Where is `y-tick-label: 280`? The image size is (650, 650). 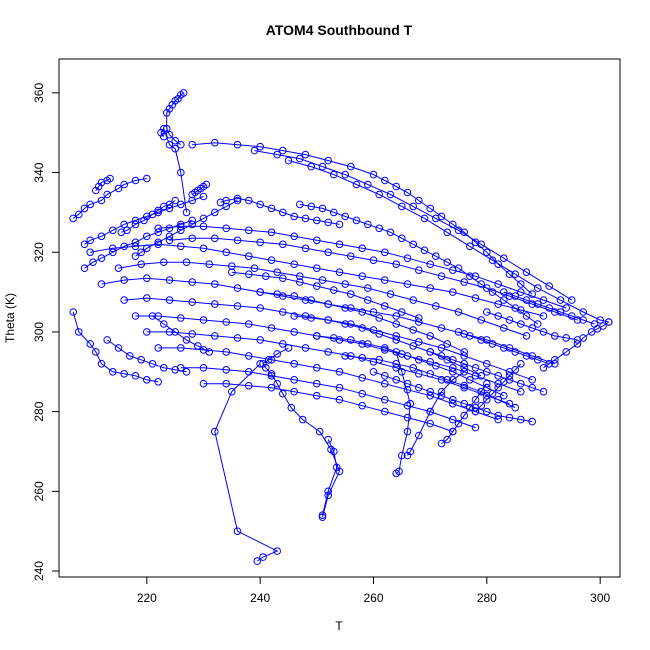
y-tick-label: 280 is located at coordinates (39, 411).